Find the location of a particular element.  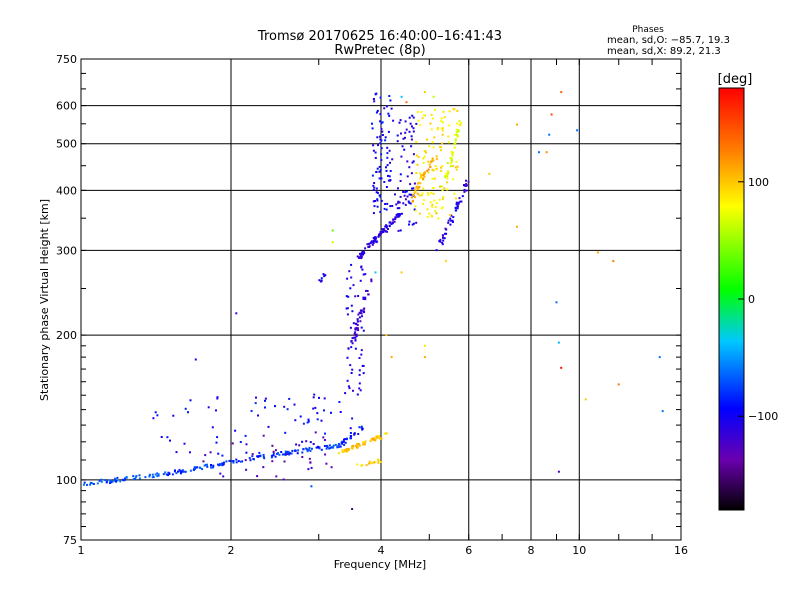

x-tick-label: 16 is located at coordinates (681, 550).